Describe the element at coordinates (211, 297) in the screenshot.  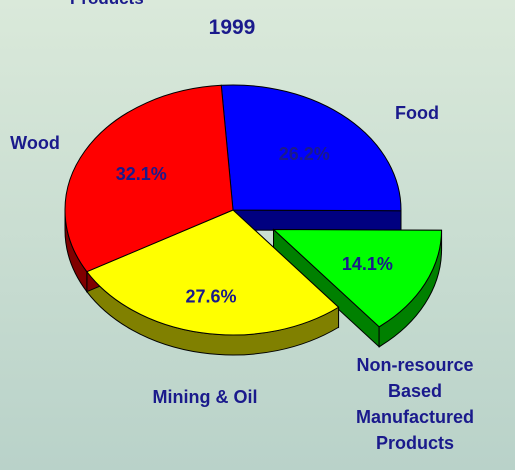
I see `data-label: 27.6%` at that location.